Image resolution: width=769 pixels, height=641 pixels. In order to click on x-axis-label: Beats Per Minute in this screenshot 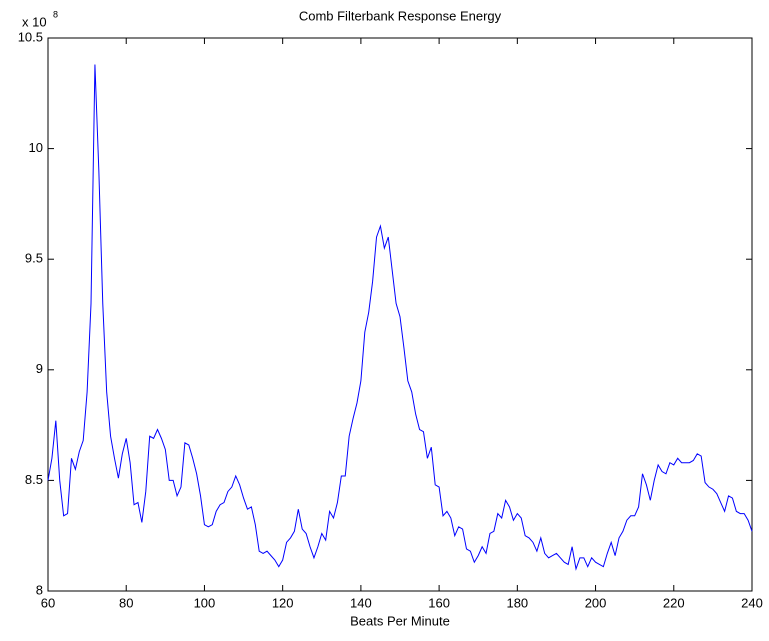, I will do `click(400, 620)`.